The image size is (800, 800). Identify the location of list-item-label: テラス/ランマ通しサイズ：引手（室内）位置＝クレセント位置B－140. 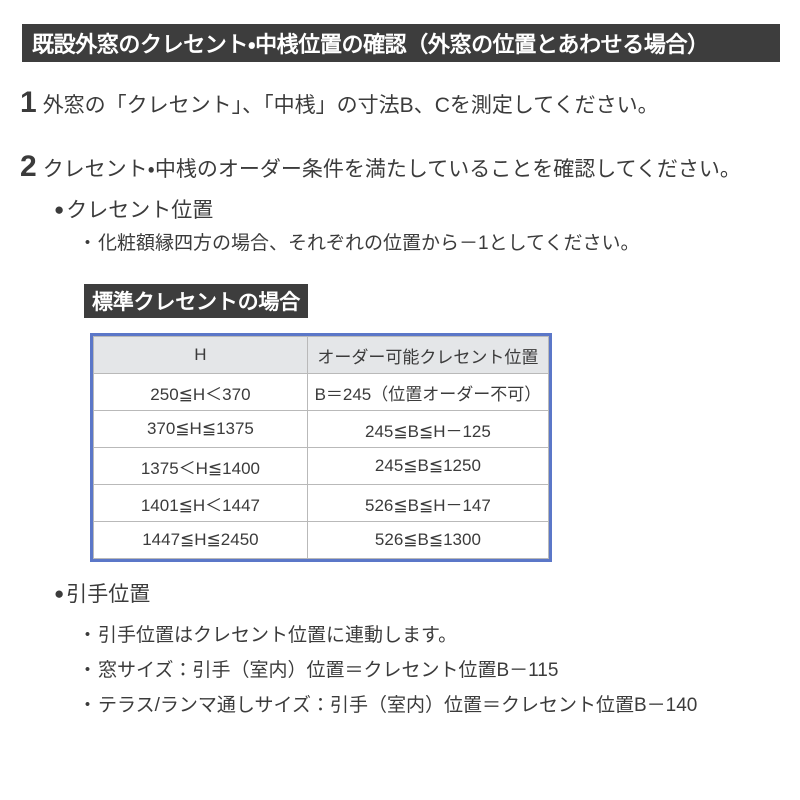
(398, 705).